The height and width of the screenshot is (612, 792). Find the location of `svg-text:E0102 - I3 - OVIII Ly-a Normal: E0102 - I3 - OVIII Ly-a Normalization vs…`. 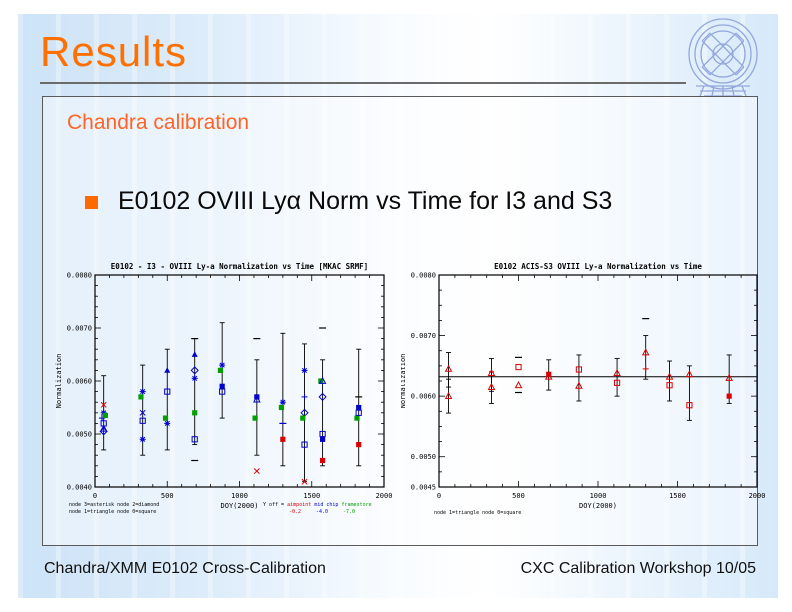

svg-text:E0102 - I3 - OVIII Ly-a Normal: E0102 - I3 - OVIII Ly-a Normalization vs… is located at coordinates (239, 266).